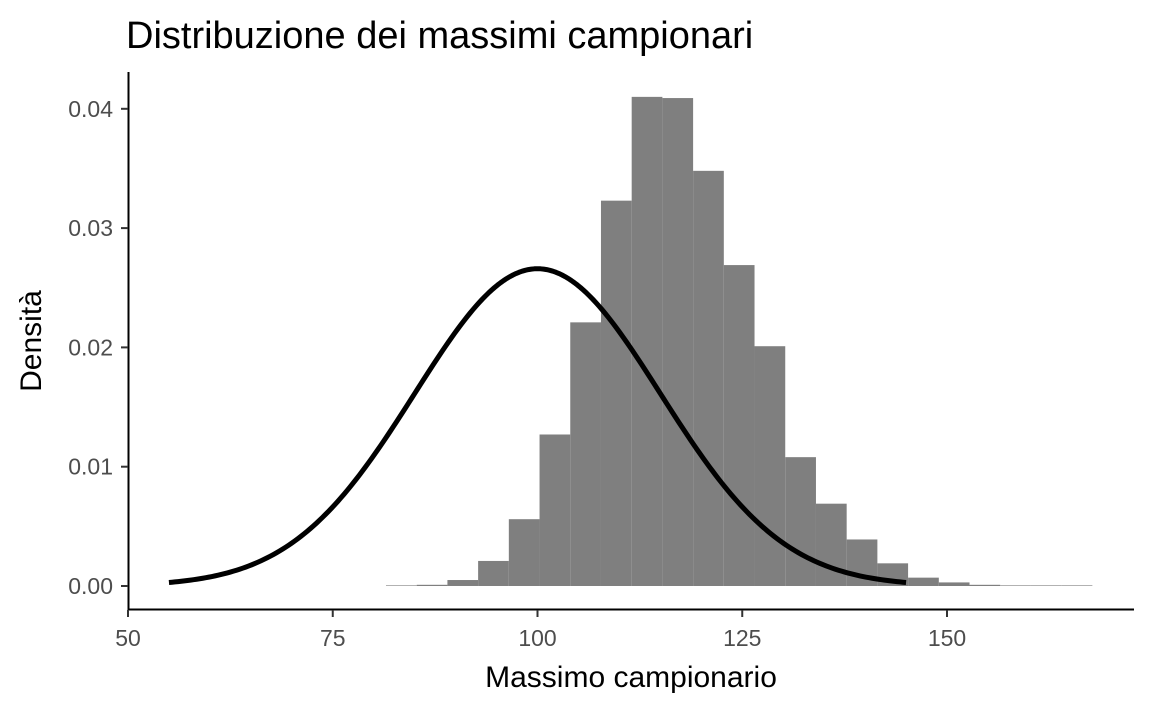 This screenshot has width=1152, height=711. I want to click on x-tick-label: 50, so click(128, 638).